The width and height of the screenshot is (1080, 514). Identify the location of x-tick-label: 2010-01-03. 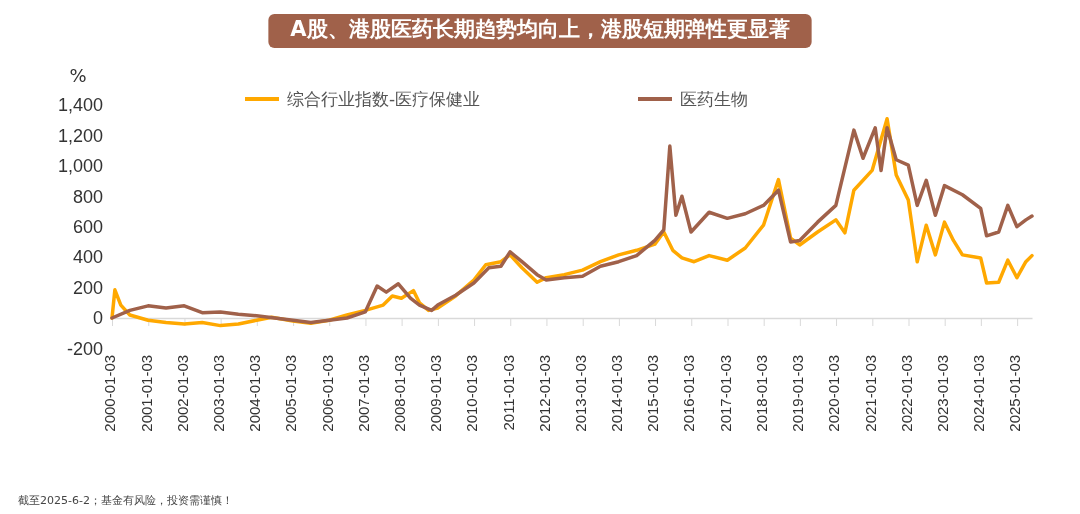
(472, 393).